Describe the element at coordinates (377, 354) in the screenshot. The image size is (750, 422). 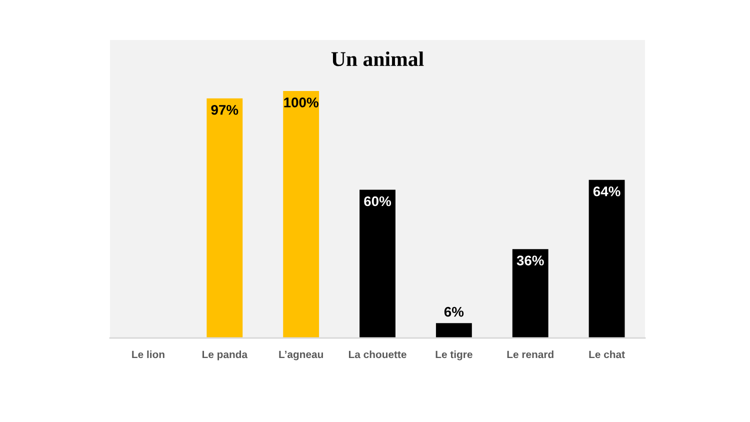
I see `x-tick-label: La chouette` at that location.